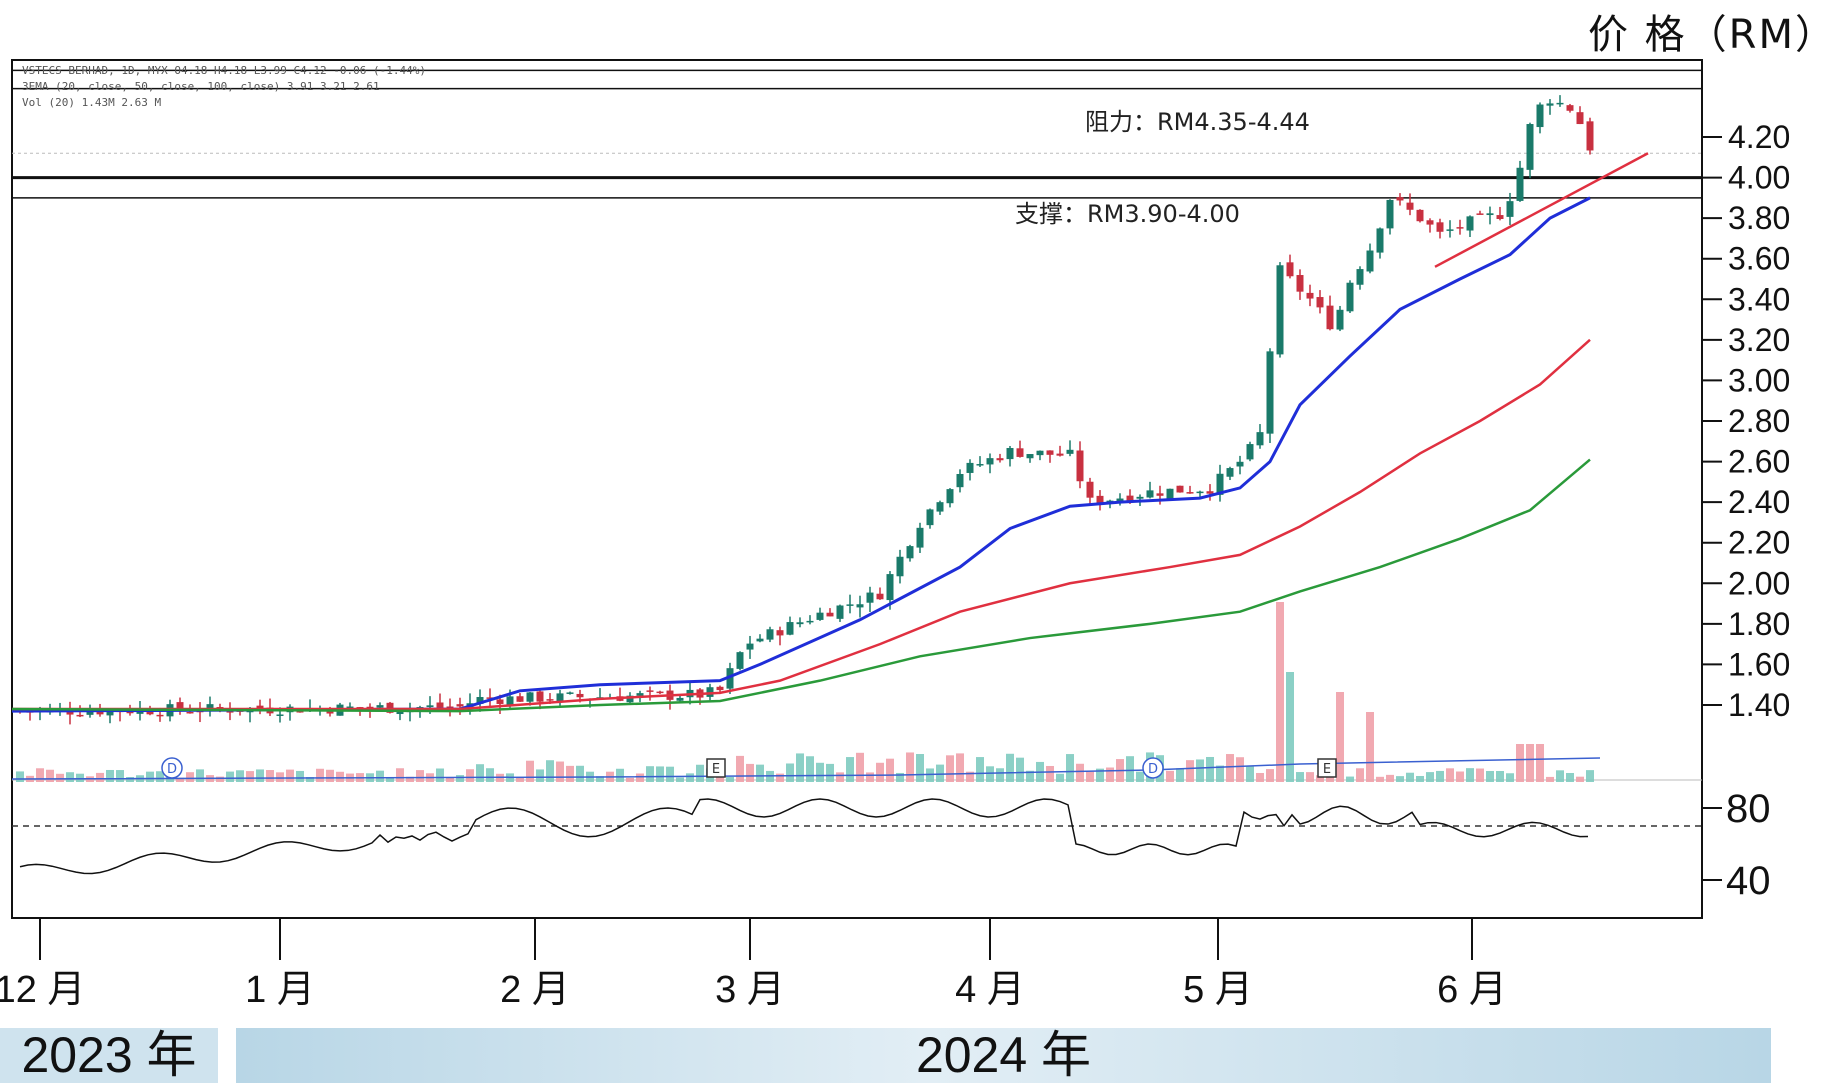 The width and height of the screenshot is (1845, 1083). What do you see at coordinates (1472, 990) in the screenshot?
I see `month-tick-label: 6 月` at bounding box center [1472, 990].